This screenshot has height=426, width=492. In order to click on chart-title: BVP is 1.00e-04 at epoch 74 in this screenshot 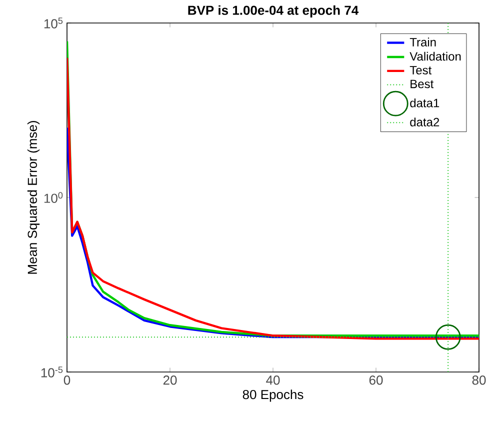, I will do `click(273, 11)`.